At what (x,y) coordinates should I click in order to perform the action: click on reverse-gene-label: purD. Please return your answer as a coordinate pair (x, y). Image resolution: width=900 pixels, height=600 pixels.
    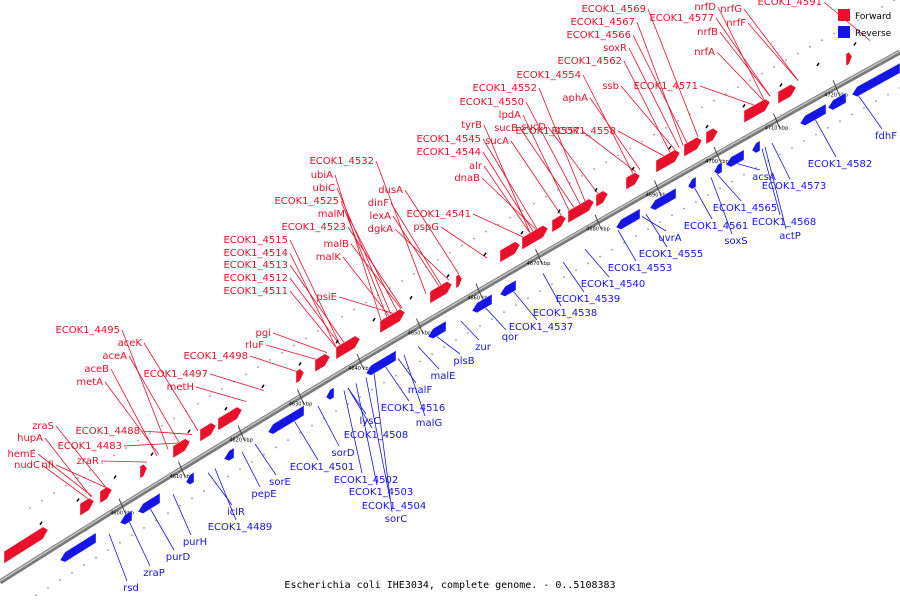
    Looking at the image, I should click on (178, 557).